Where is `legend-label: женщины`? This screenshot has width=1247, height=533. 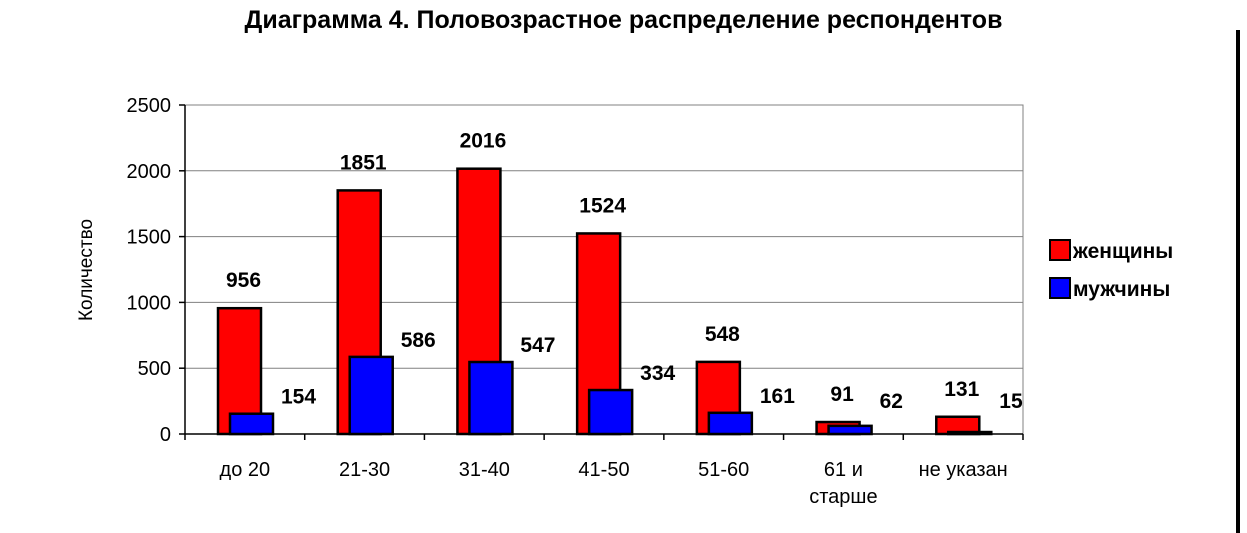 legend-label: женщины is located at coordinates (1122, 251).